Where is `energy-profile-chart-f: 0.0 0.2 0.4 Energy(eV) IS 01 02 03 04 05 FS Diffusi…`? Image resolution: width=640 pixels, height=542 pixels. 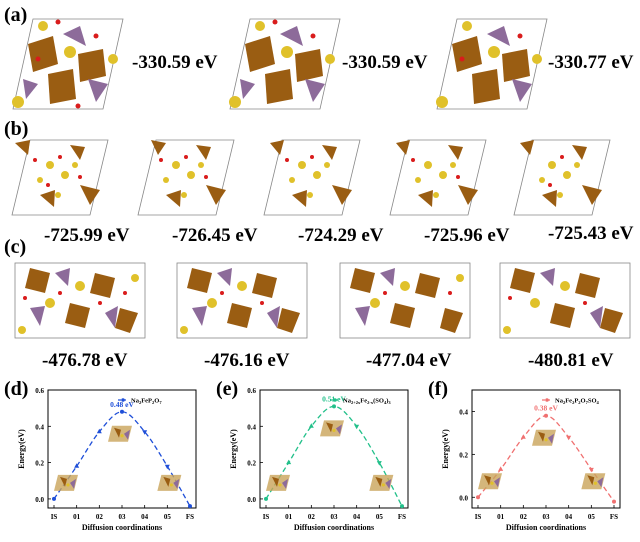
energy-profile-chart-f: 0.0 0.2 0.4 Energy(eV) IS 01 02 03 04 05 FS Diffusi… is located at coordinates (531, 460).